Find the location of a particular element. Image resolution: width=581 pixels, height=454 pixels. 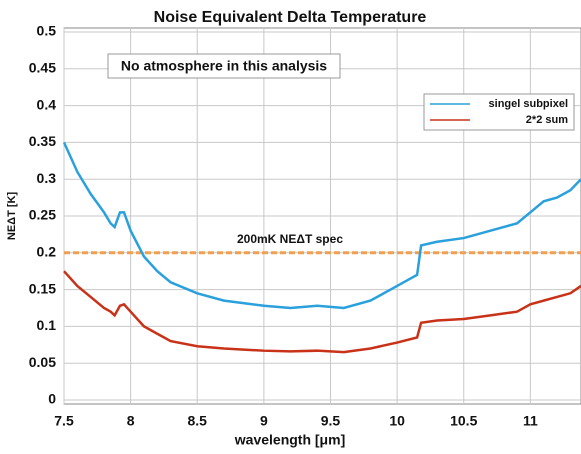

x-tick-label: 10.5 is located at coordinates (463, 421).